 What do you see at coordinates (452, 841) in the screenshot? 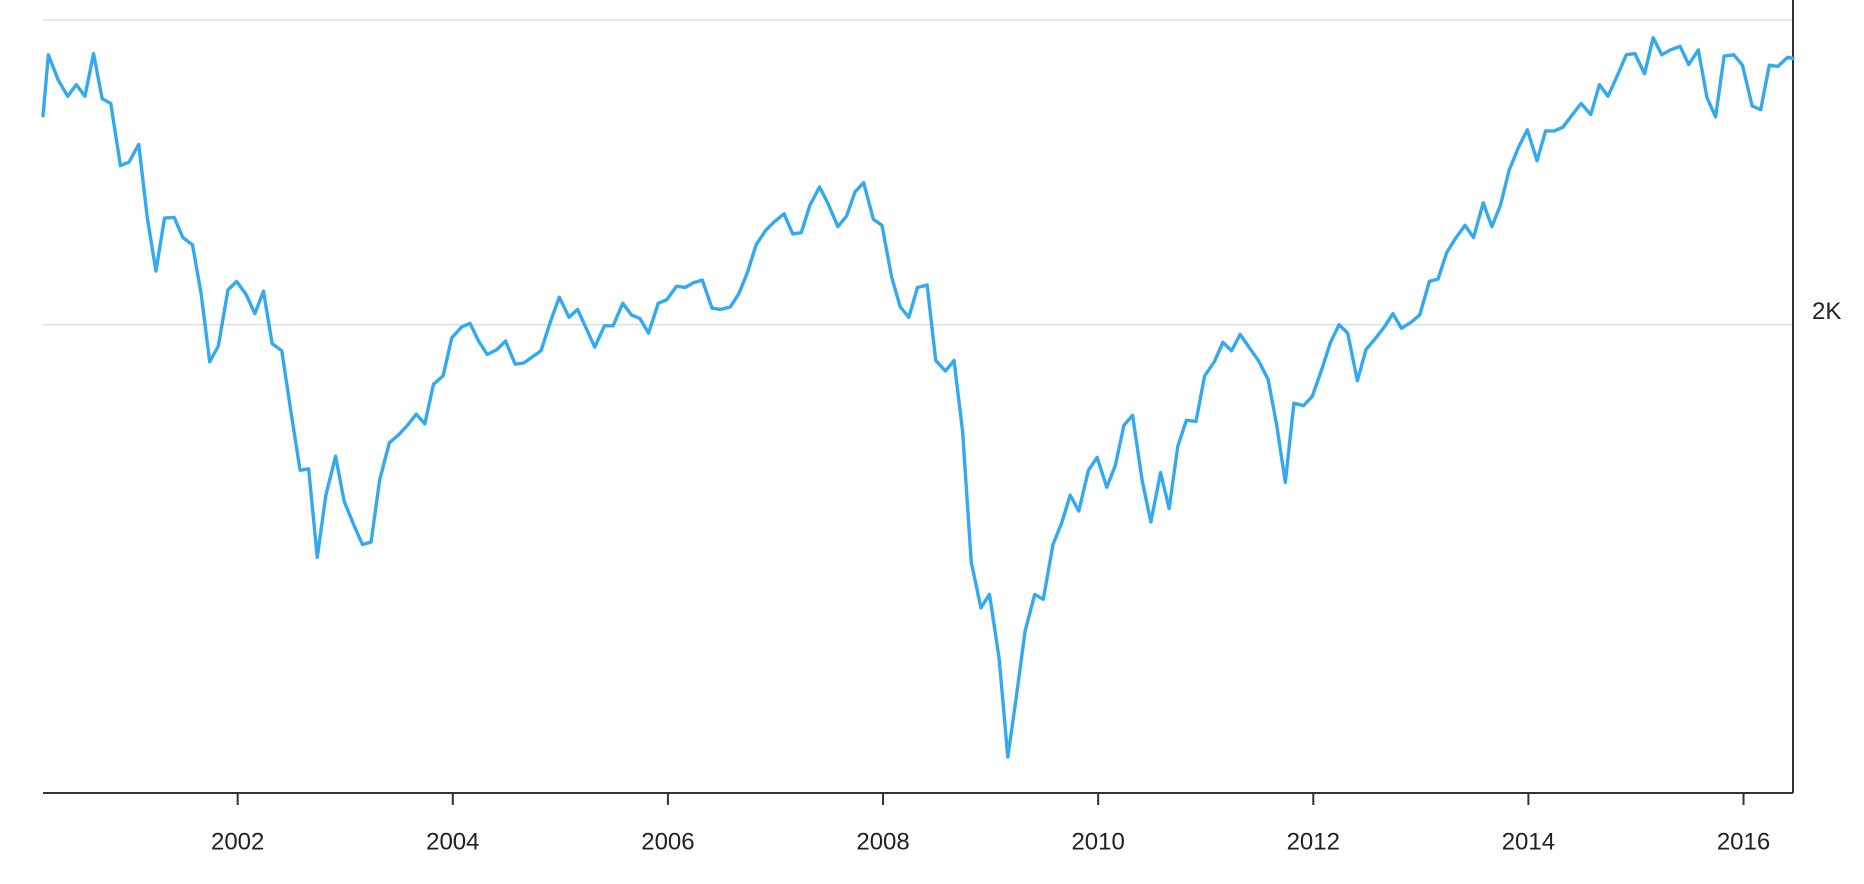
I see `x-tick-label: 2004` at bounding box center [452, 841].